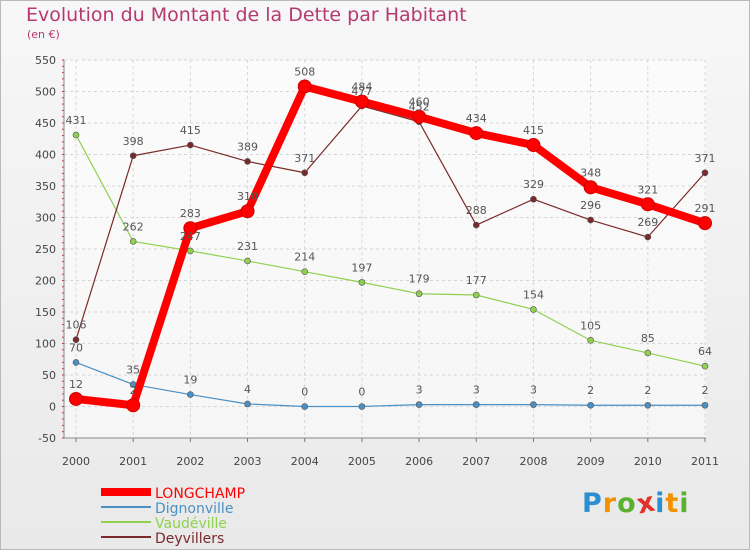 The height and width of the screenshot is (550, 750). I want to click on y-tick-label: 550, so click(45, 60).